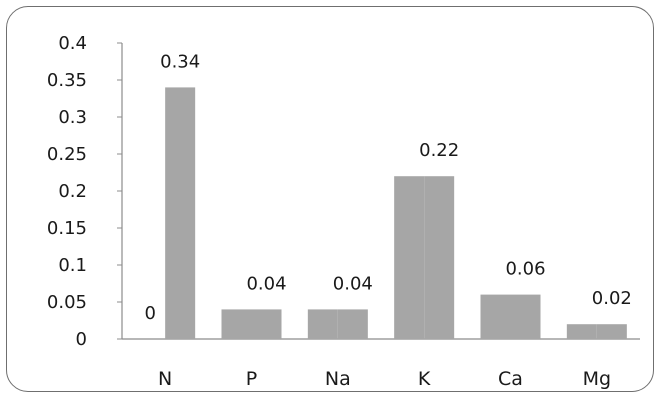  What do you see at coordinates (72, 43) in the screenshot?
I see `y-tick-label: 0.4` at bounding box center [72, 43].